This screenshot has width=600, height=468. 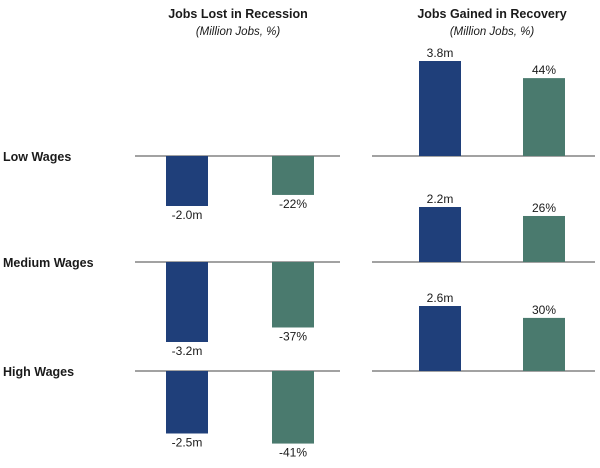 What do you see at coordinates (293, 175) in the screenshot?
I see `bar-recession-low-wages-percent` at bounding box center [293, 175].